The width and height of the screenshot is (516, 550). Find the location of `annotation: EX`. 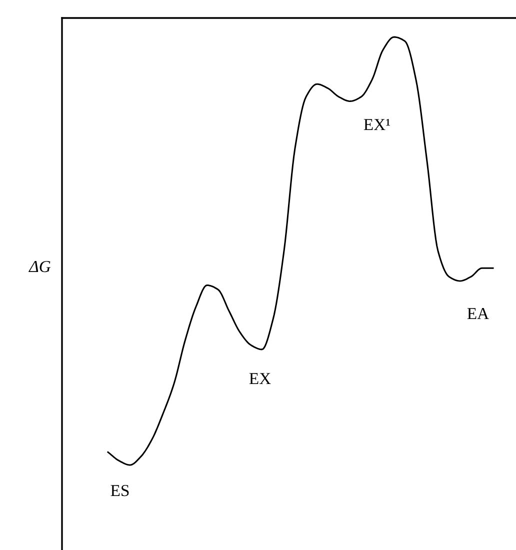

annotation: EX is located at coordinates (260, 378).